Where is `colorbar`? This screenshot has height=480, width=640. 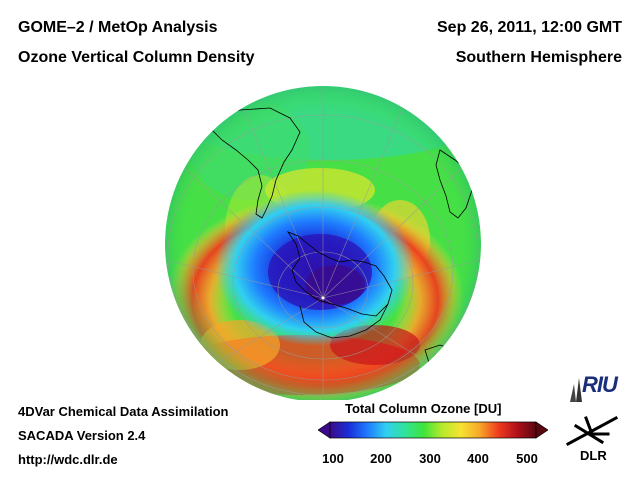 colorbar is located at coordinates (433, 430).